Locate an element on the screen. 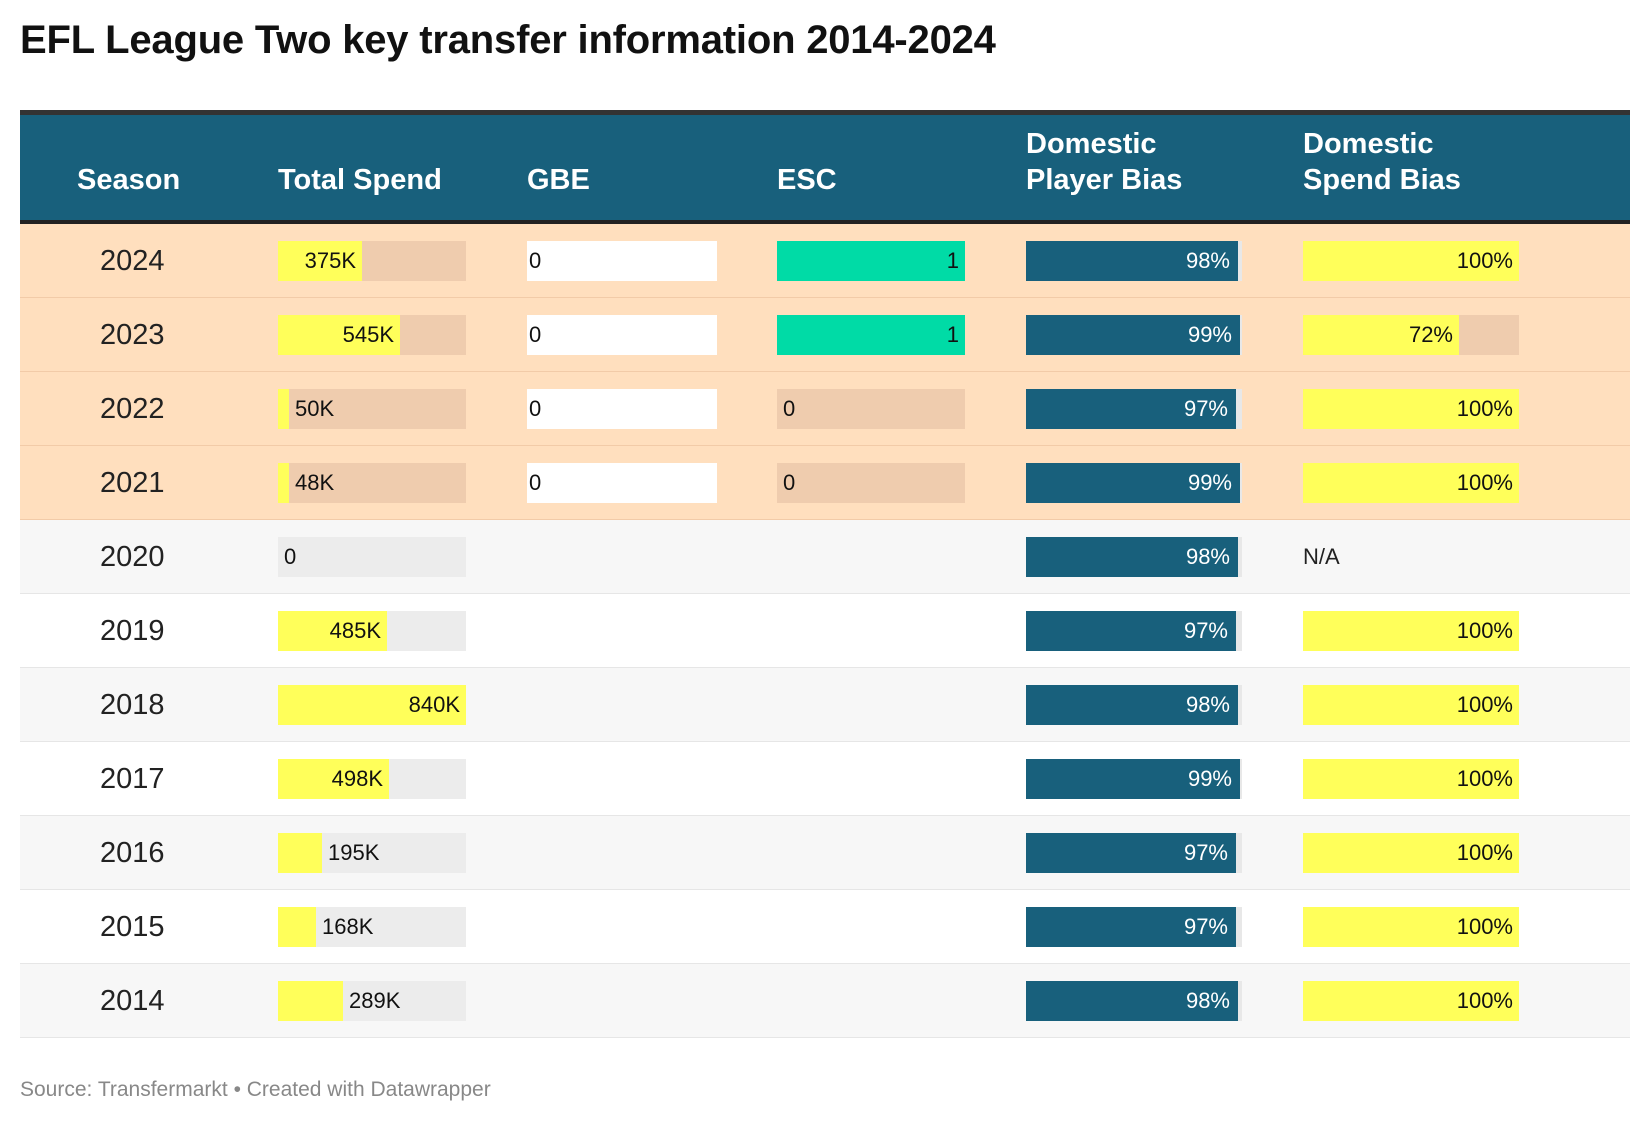 Image resolution: width=1640 pixels, height=1122 pixels. total-spend-label: 168K is located at coordinates (348, 926).